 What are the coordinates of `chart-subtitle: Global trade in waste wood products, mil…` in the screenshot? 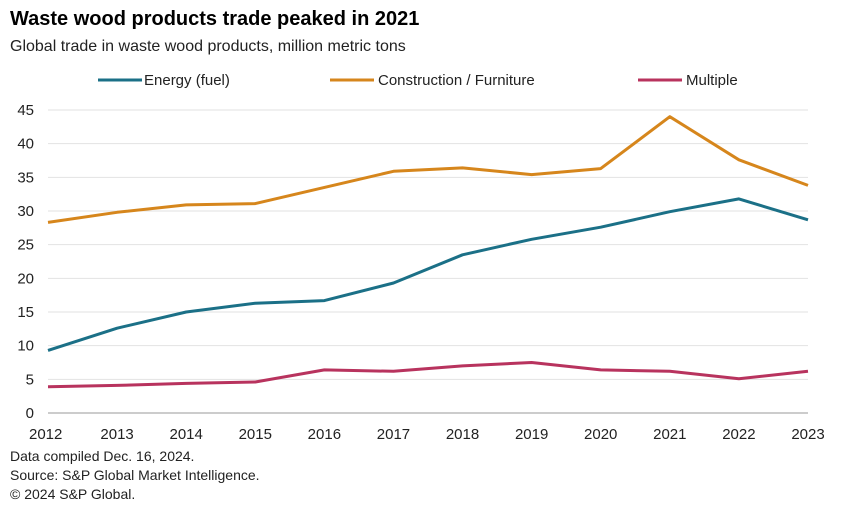 It's located at (208, 46).